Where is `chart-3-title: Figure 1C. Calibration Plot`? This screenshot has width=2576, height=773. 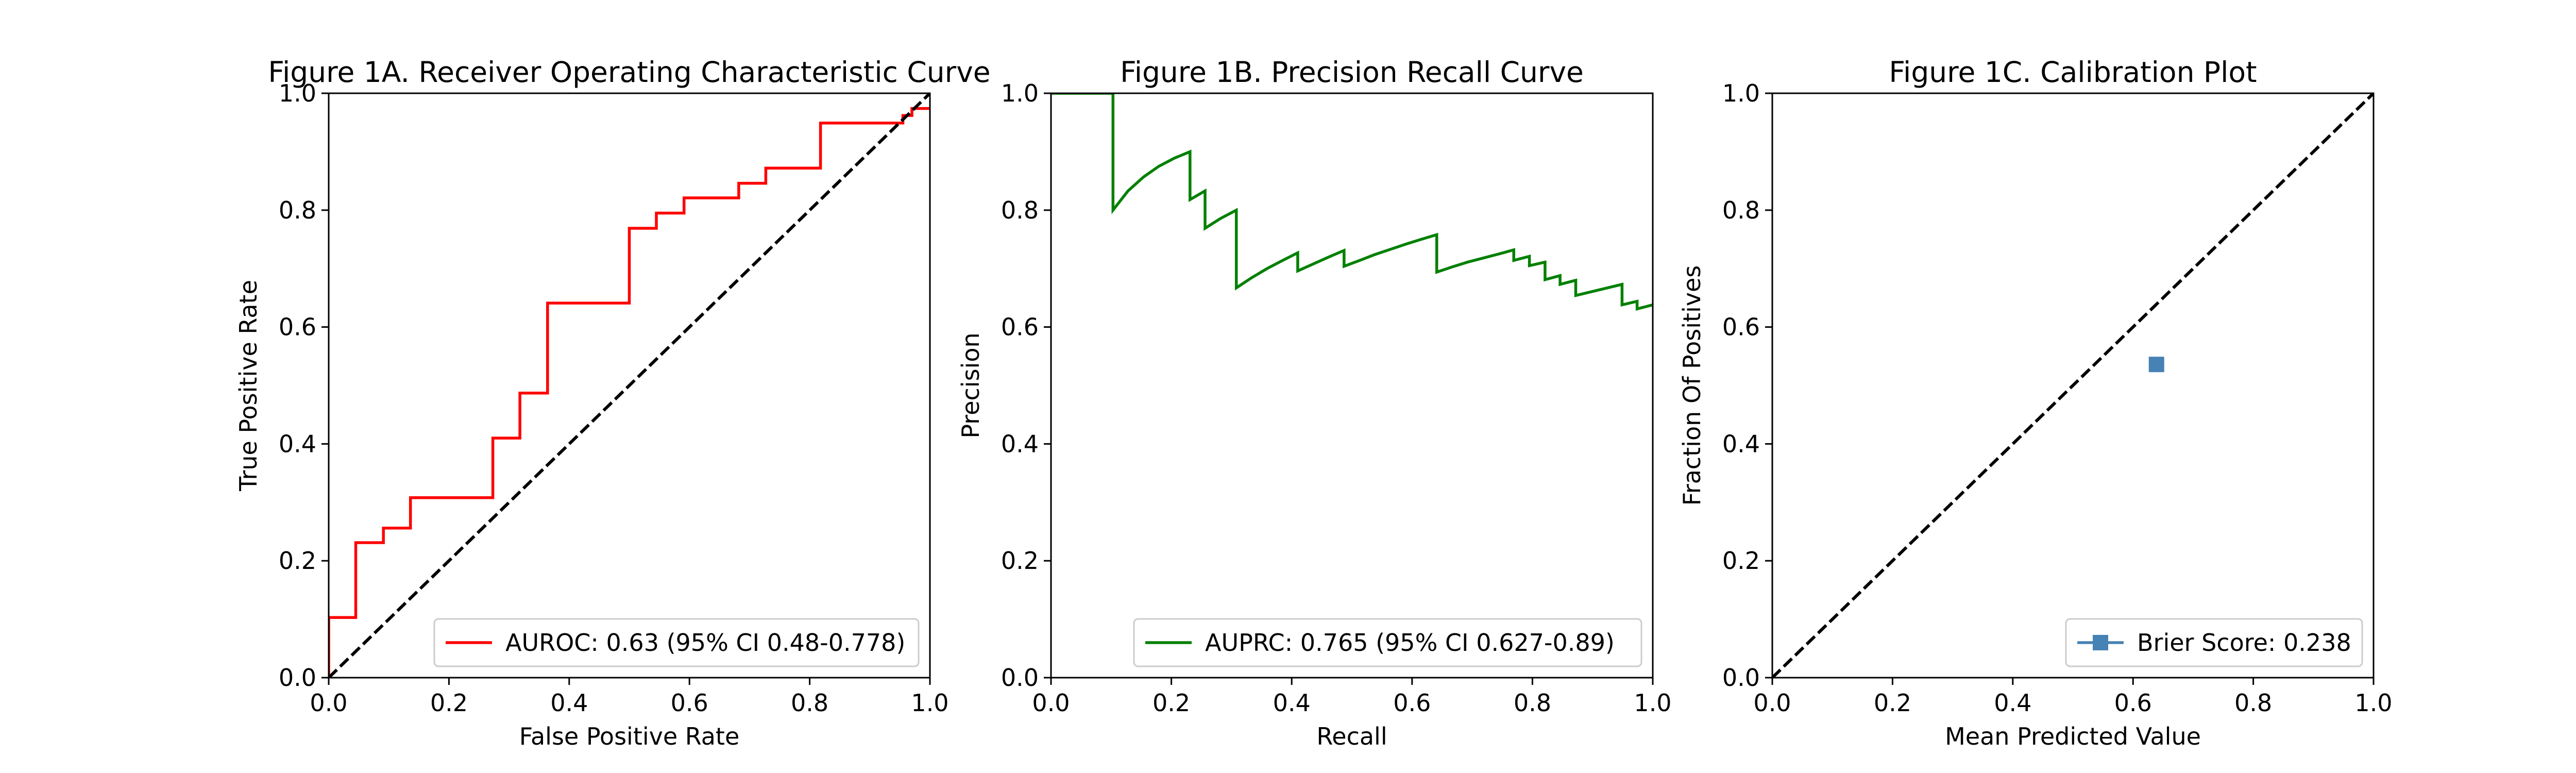
chart-3-title: Figure 1C. Calibration Plot is located at coordinates (2073, 72).